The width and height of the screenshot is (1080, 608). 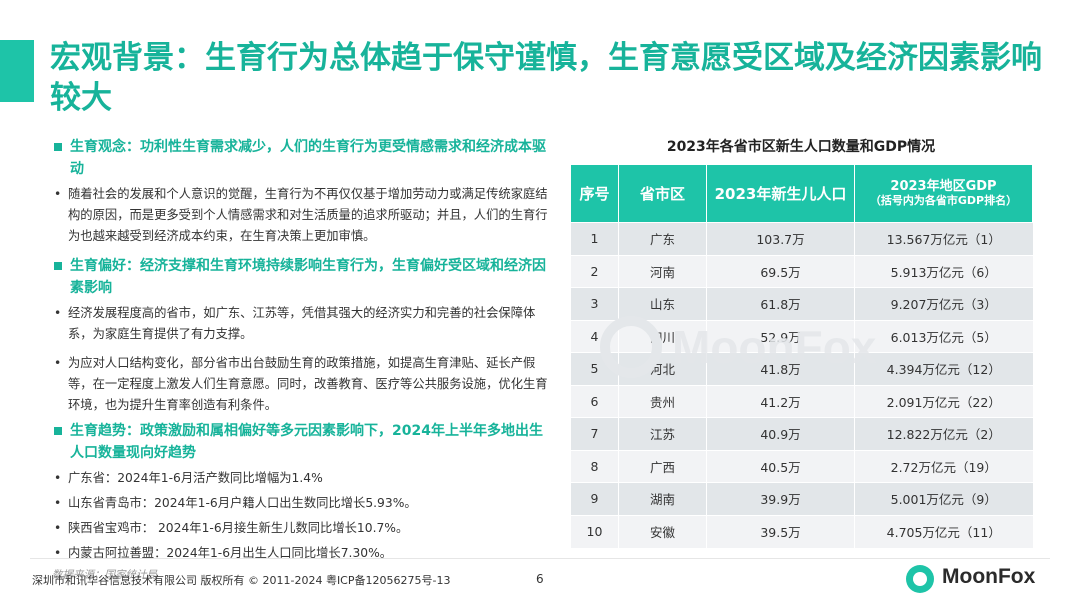 What do you see at coordinates (780, 271) in the screenshot?
I see `cell-births: 69.5万` at bounding box center [780, 271].